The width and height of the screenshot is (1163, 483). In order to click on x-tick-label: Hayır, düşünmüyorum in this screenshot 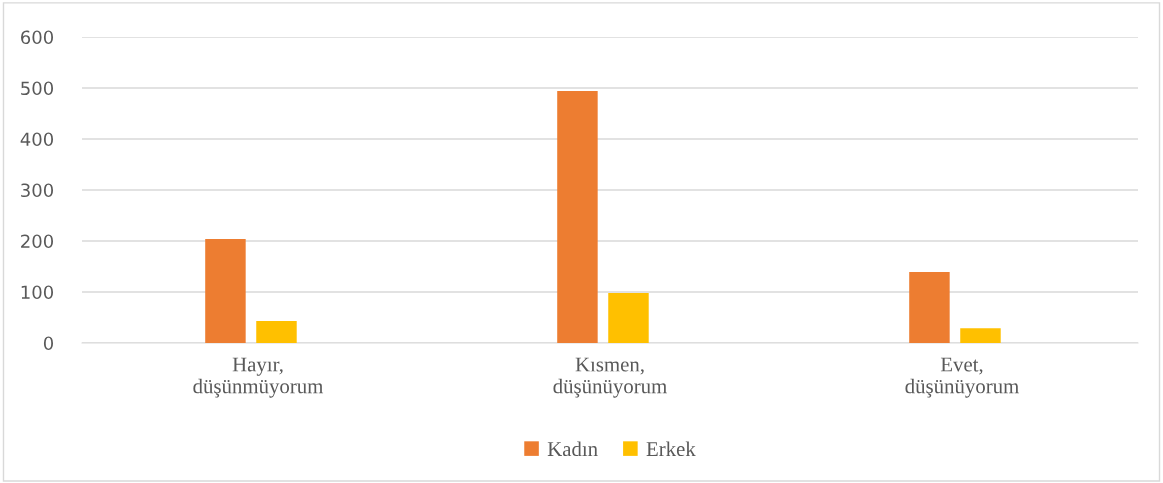, I will do `click(258, 377)`.